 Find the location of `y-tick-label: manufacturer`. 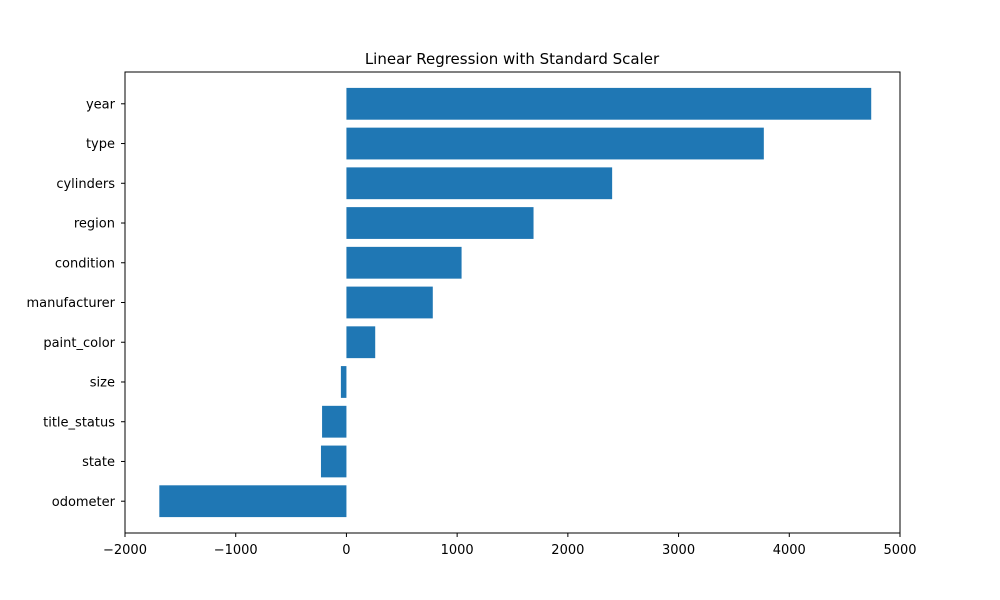

y-tick-label: manufacturer is located at coordinates (70, 303).